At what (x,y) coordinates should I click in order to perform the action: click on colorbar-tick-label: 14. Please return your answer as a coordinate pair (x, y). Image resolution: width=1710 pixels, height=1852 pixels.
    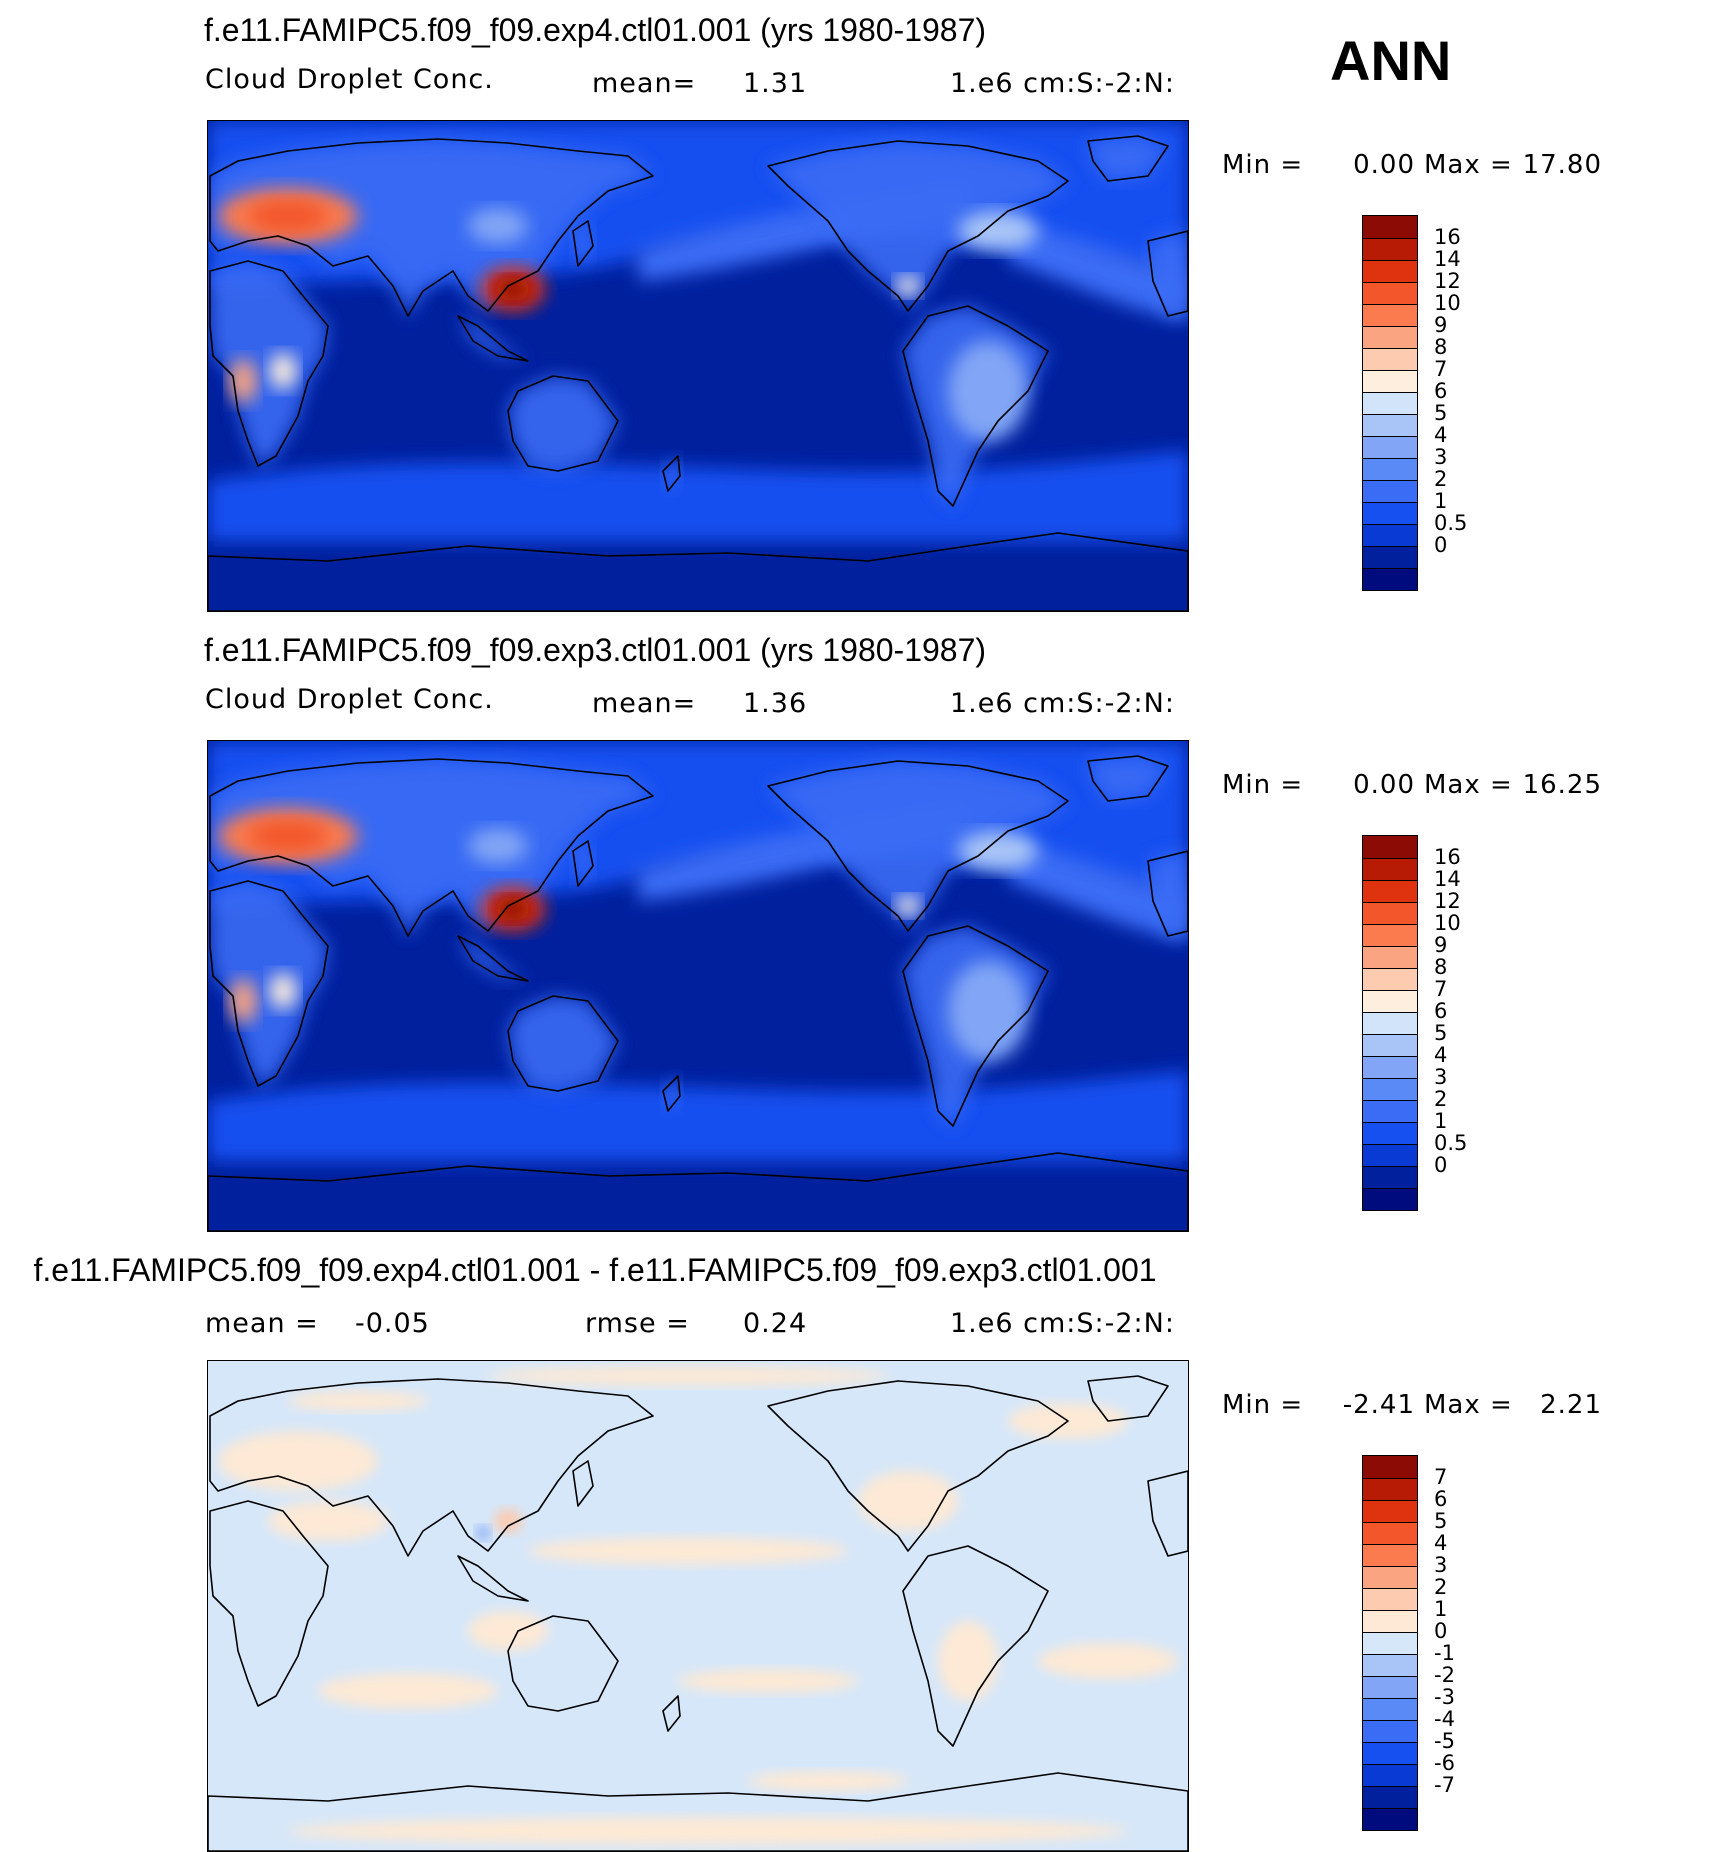
    Looking at the image, I should click on (1447, 259).